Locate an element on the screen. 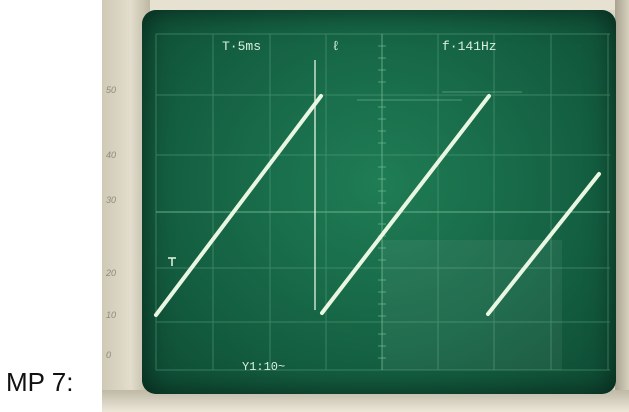  frequency-readout: f·141Hz is located at coordinates (469, 46).